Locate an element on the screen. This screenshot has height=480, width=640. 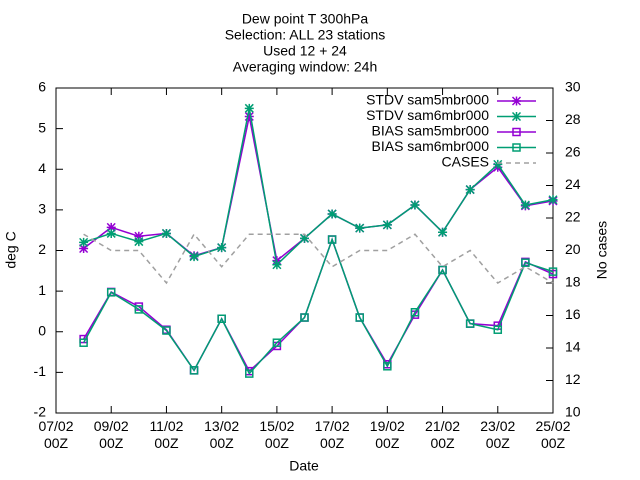
legend-label: STDV sam5mbr000 is located at coordinates (427, 100).